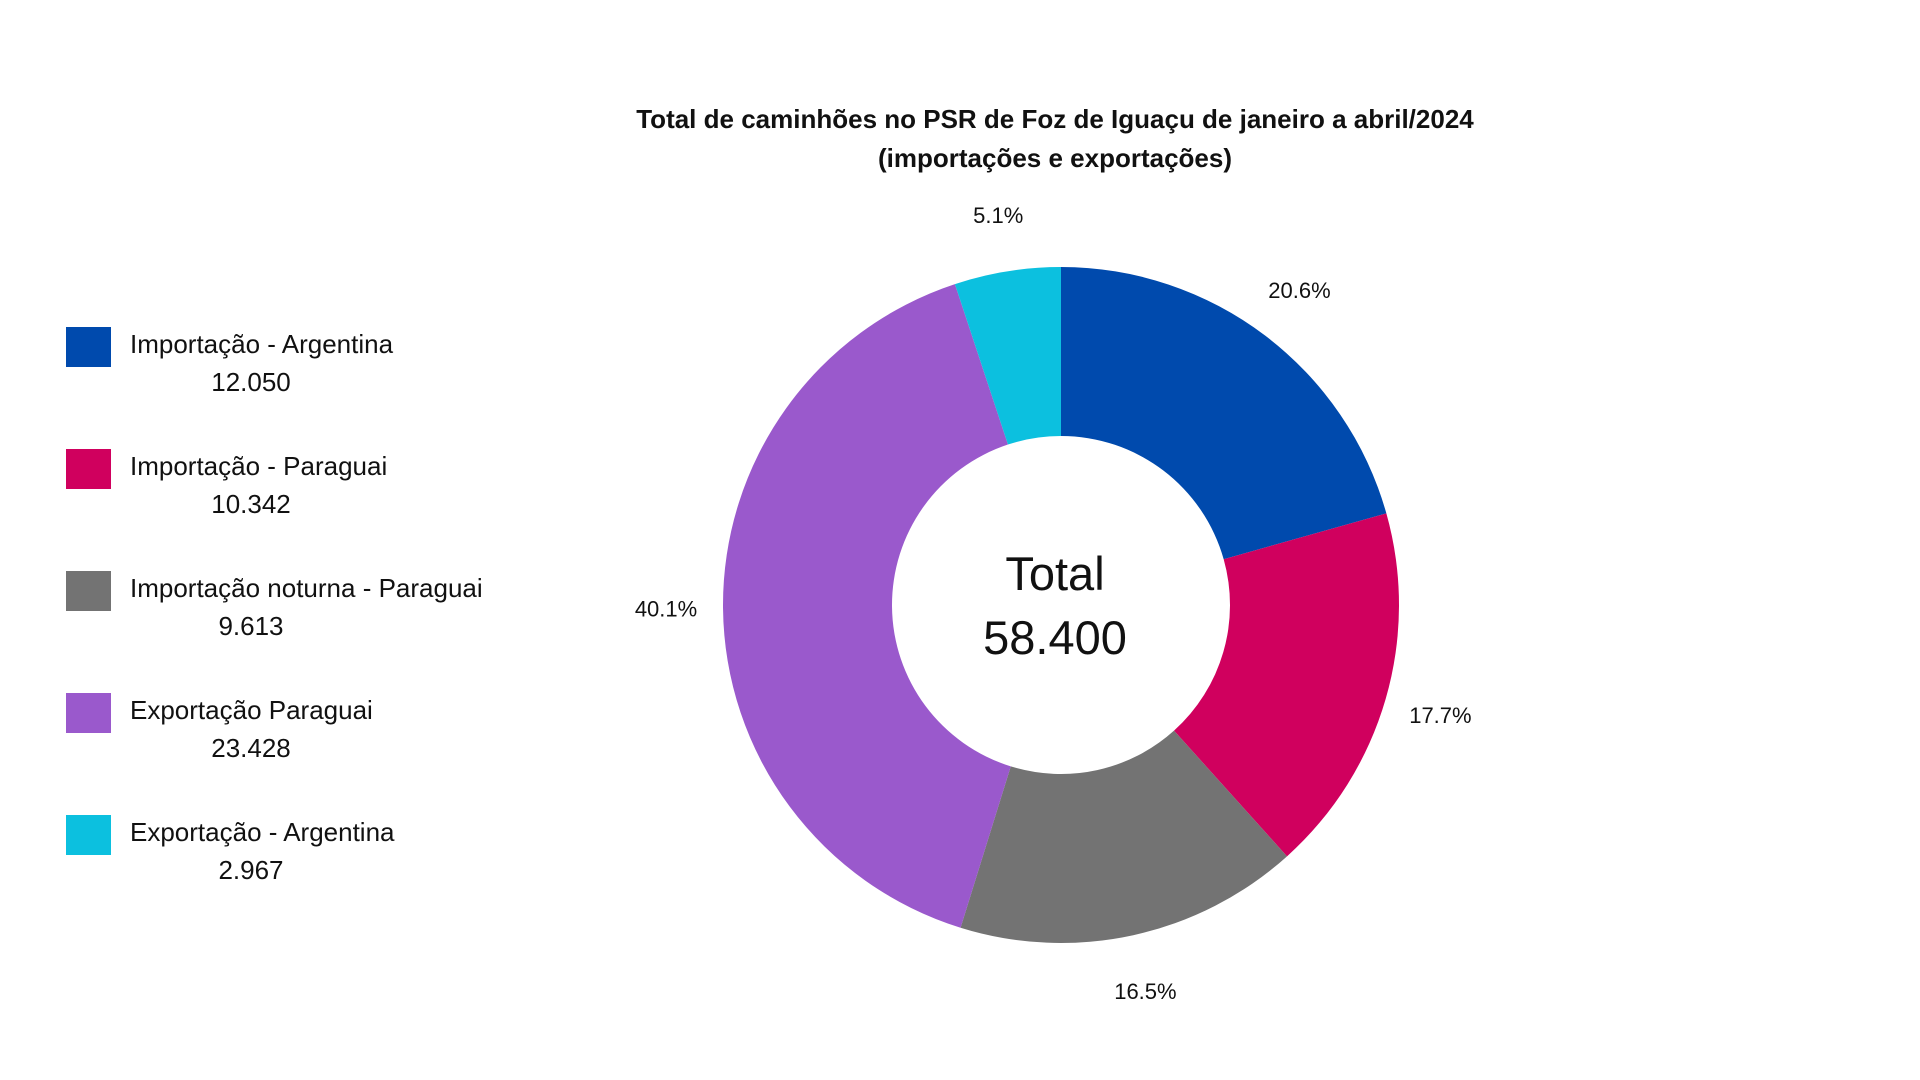 The height and width of the screenshot is (1080, 1920). What do you see at coordinates (306, 860) in the screenshot?
I see `legend-item: Exportação - Argentina 2.967` at bounding box center [306, 860].